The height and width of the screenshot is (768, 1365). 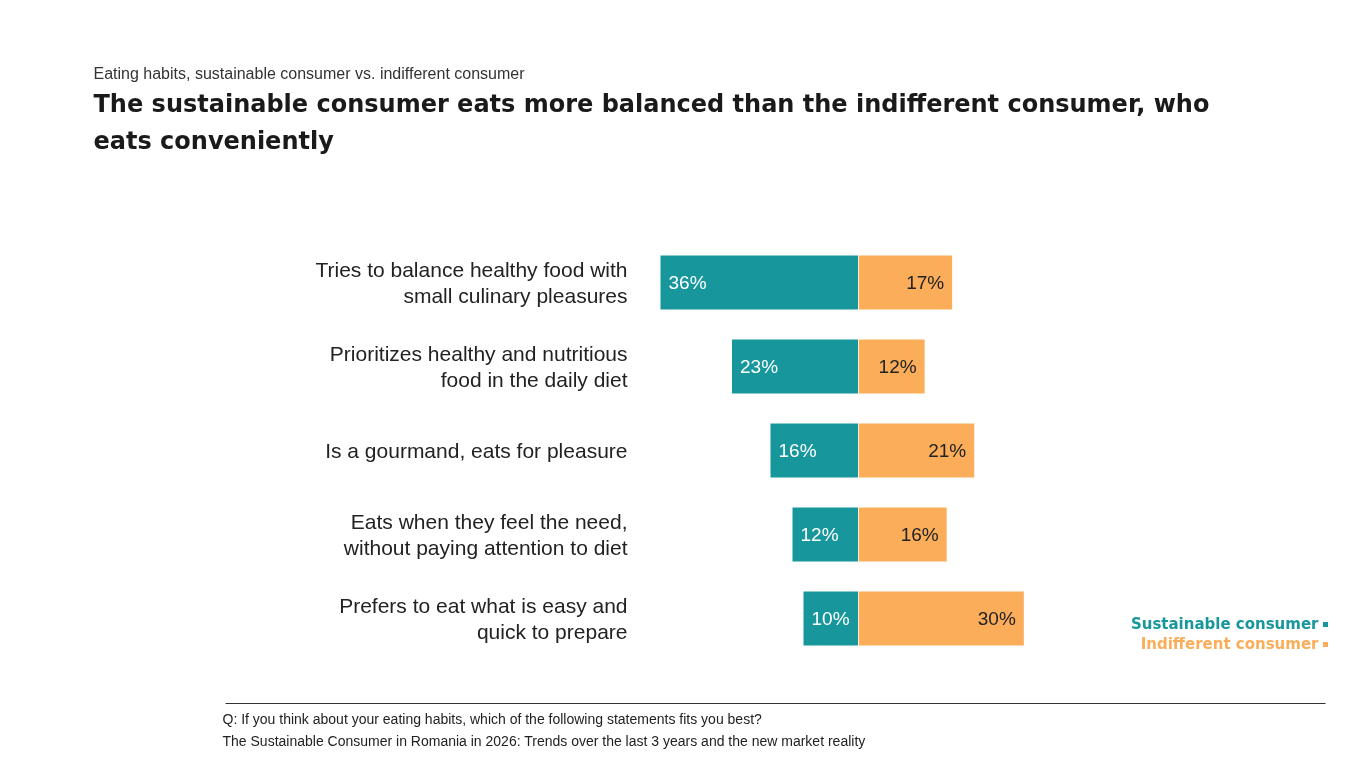 I want to click on y-tick-label: Is a gourmand, eats for pleasure, so click(x=476, y=450).